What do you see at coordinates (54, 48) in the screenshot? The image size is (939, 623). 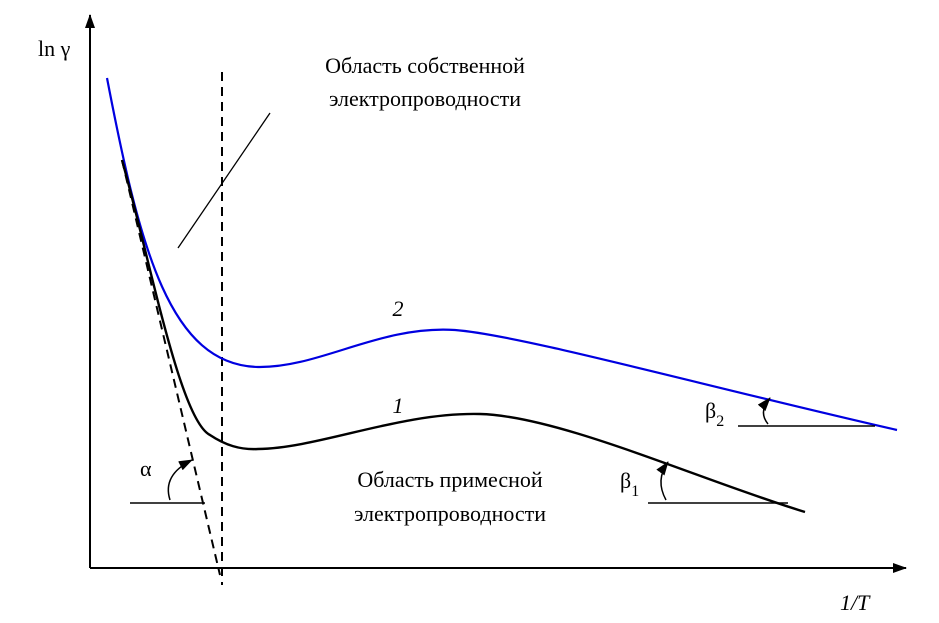 I see `y-axis-label: ln γ` at bounding box center [54, 48].